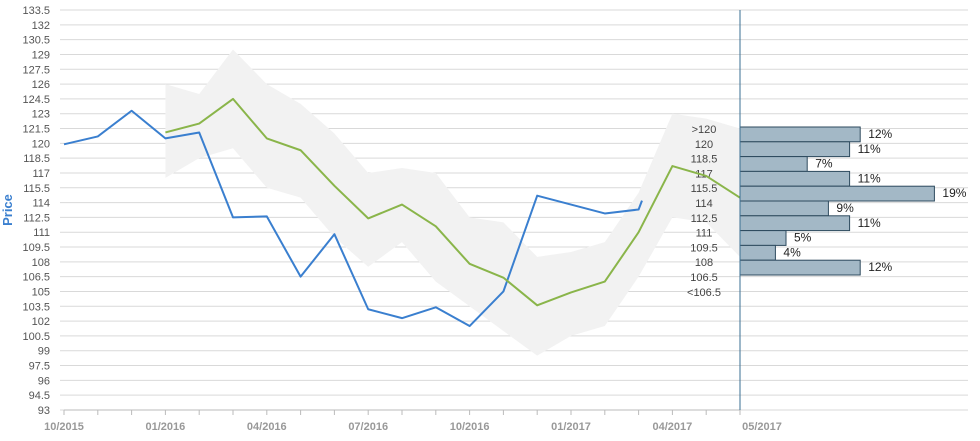 Image resolution: width=980 pixels, height=441 pixels. What do you see at coordinates (704, 278) in the screenshot?
I see `histogram-bin-label: 106.5` at bounding box center [704, 278].